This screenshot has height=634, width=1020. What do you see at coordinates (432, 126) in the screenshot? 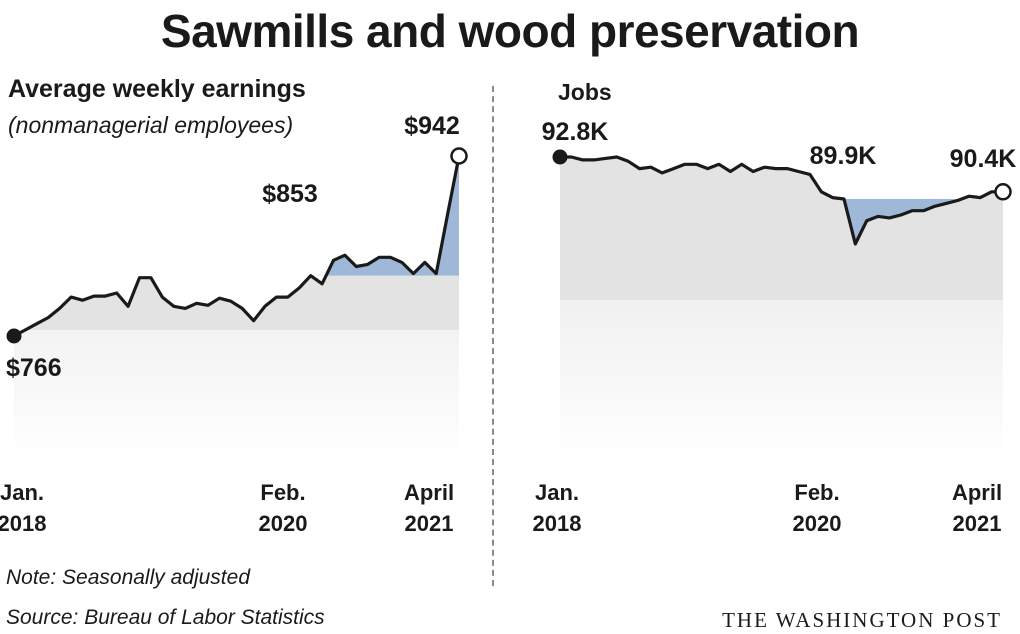
I see `earnings-end-label: $942` at bounding box center [432, 126].